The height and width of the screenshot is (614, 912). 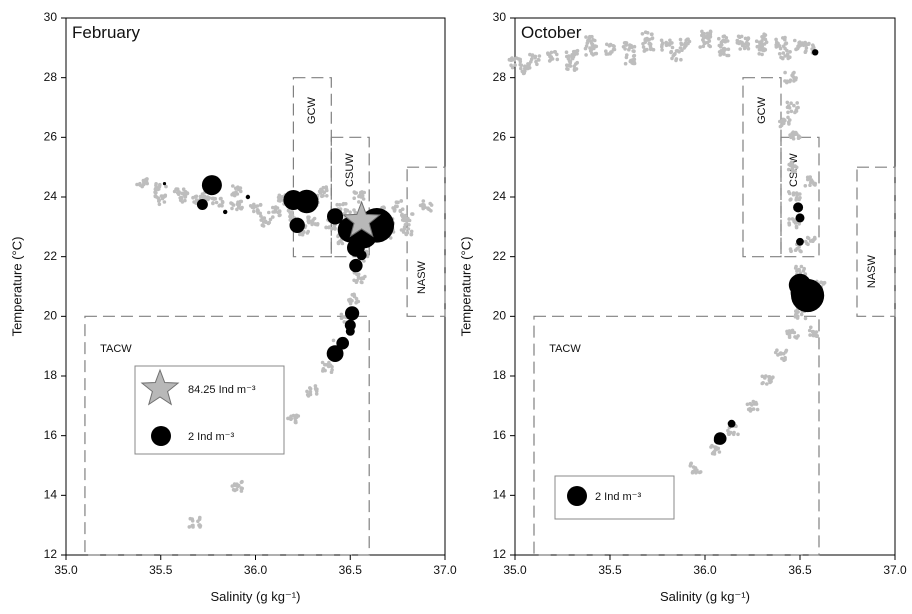 I want to click on water-mass-box-csuw, so click(x=350, y=197).